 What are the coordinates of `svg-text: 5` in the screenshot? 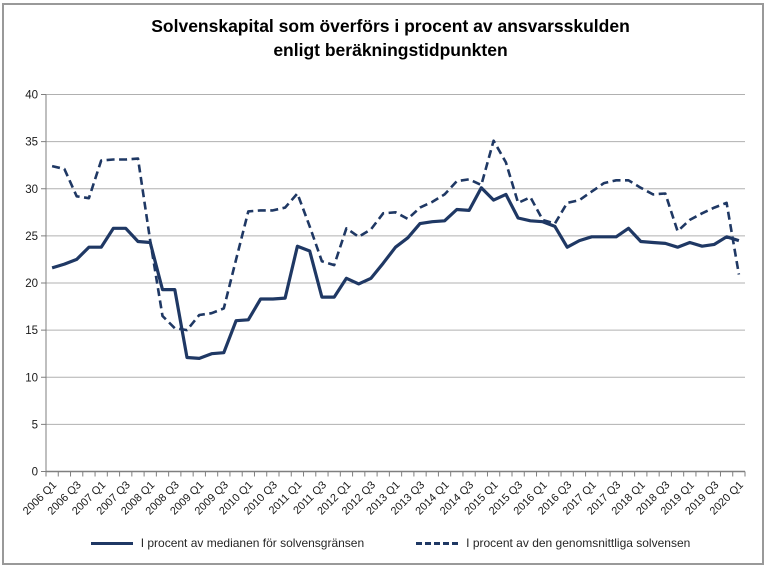 It's located at (35, 425).